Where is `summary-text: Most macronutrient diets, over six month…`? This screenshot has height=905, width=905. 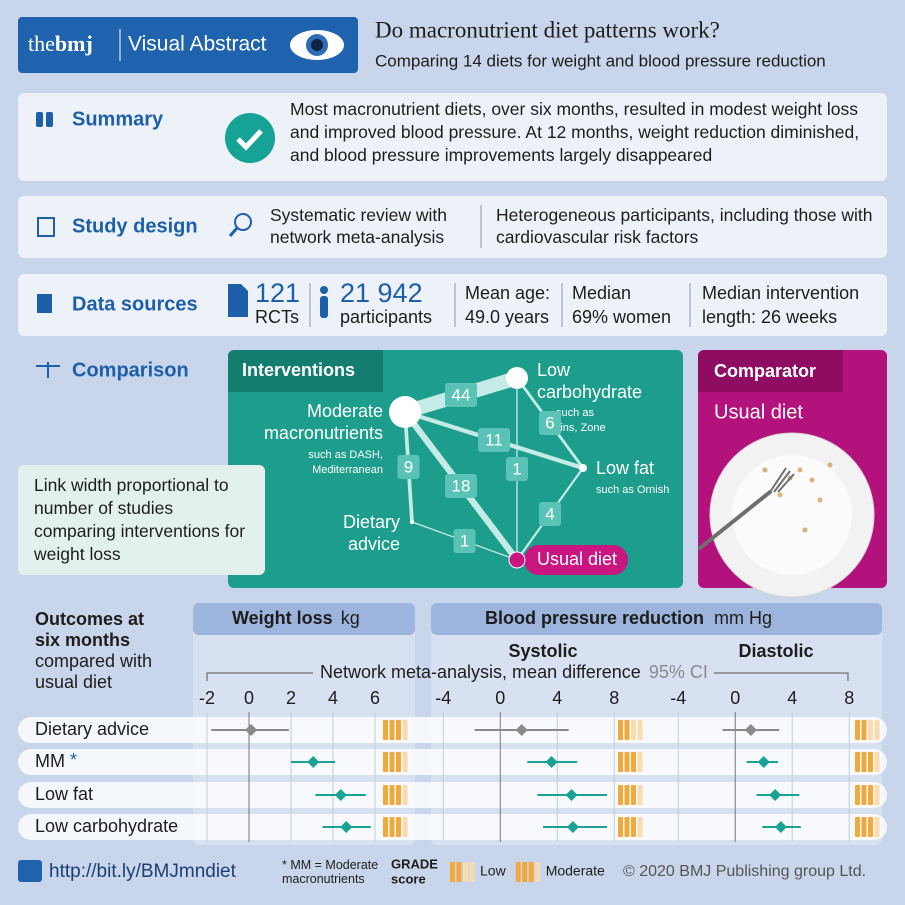 summary-text: Most macronutrient diets, over six month… is located at coordinates (575, 132).